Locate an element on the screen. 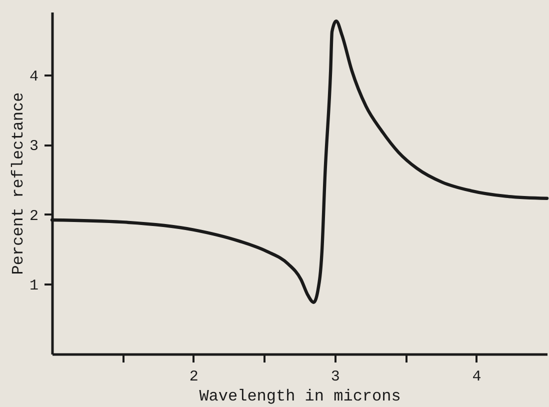 The image size is (549, 407). x-tick-label: 4 is located at coordinates (477, 377).